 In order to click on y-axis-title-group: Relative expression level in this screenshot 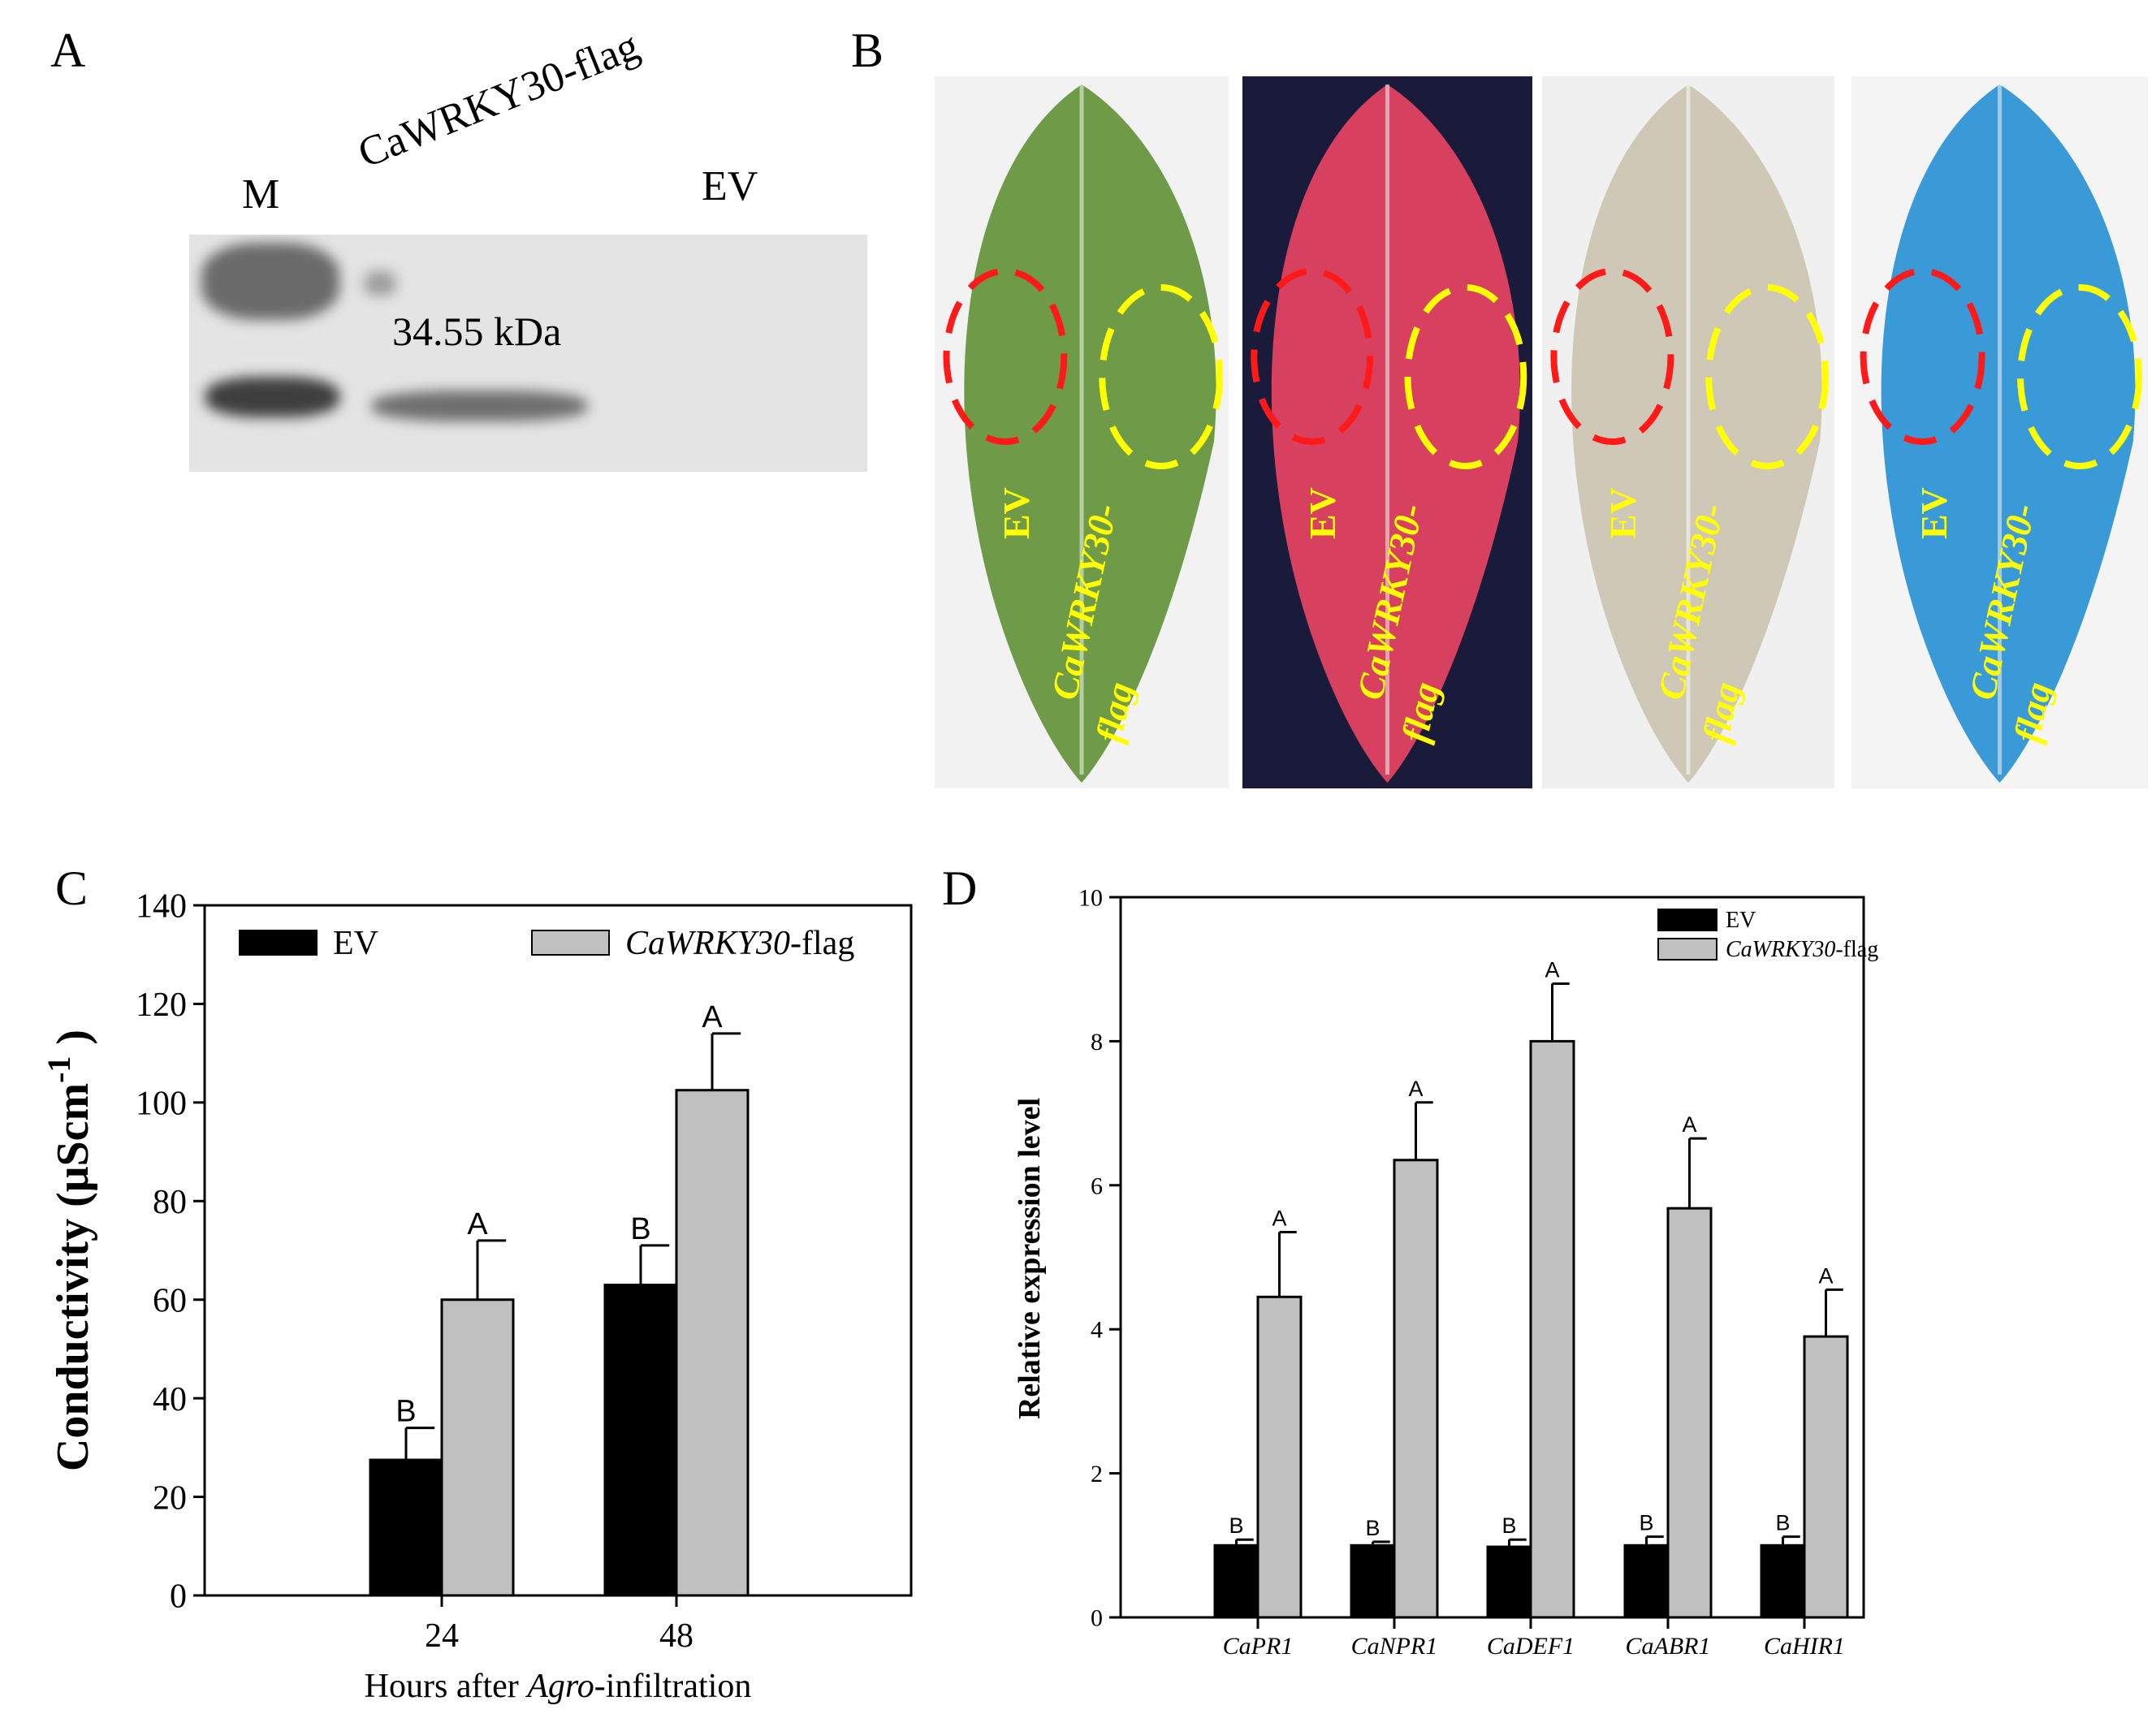, I will do `click(1030, 1258)`.